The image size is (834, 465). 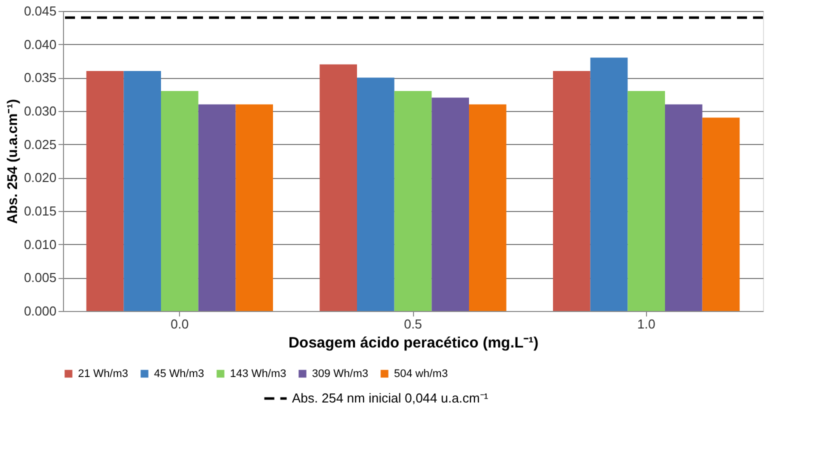 I want to click on y-tick-label: 0.025, so click(x=40, y=144).